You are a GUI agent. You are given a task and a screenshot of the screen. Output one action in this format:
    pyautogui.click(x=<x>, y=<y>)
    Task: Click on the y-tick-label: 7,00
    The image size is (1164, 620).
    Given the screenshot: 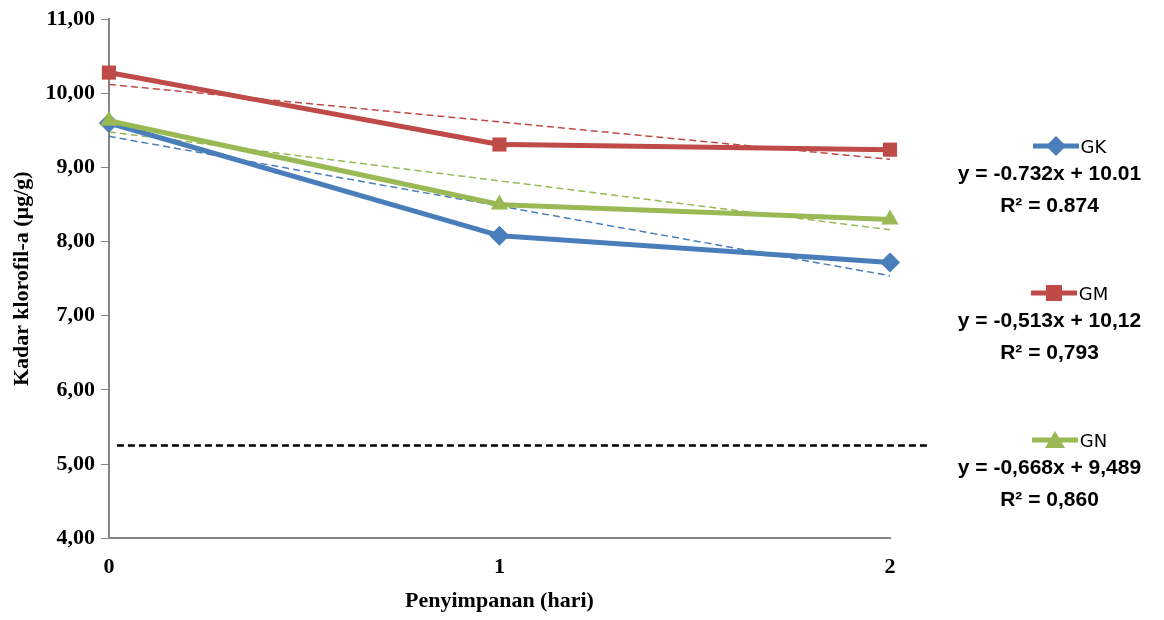 What is the action you would take?
    pyautogui.click(x=75, y=314)
    